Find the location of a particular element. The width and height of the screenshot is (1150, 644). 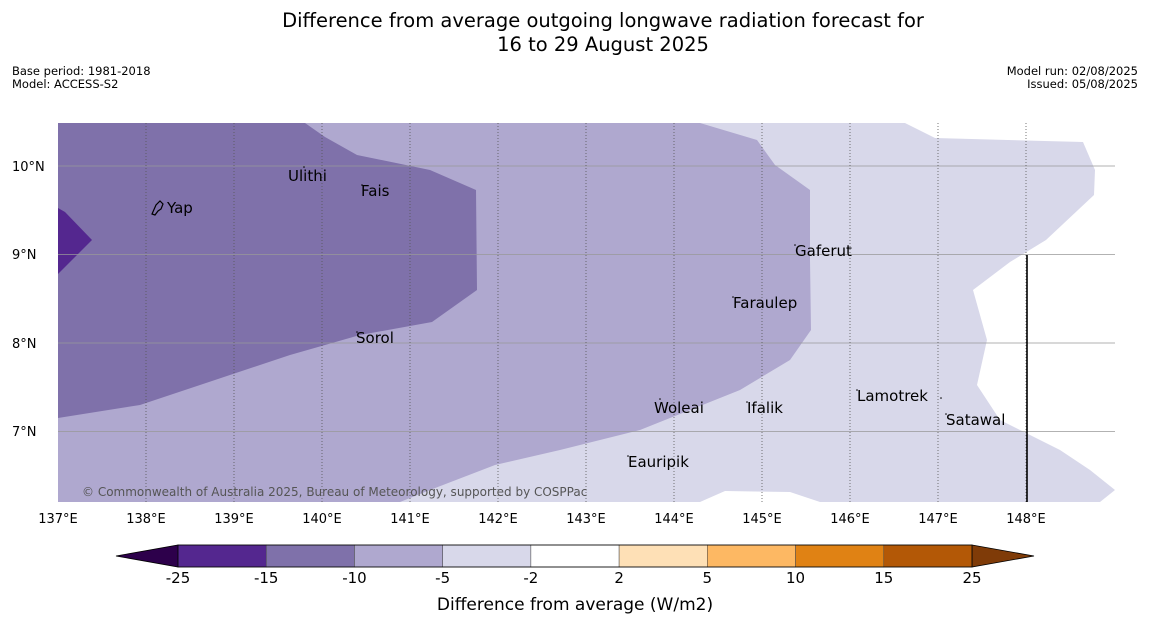

colorbar-tick-label: 5 is located at coordinates (708, 578).